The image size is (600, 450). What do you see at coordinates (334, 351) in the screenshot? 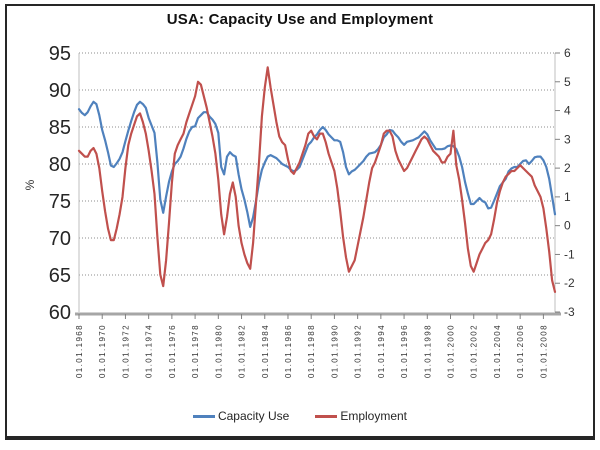
I see `x-axis-tick-label: 01.01.1990` at bounding box center [334, 351].